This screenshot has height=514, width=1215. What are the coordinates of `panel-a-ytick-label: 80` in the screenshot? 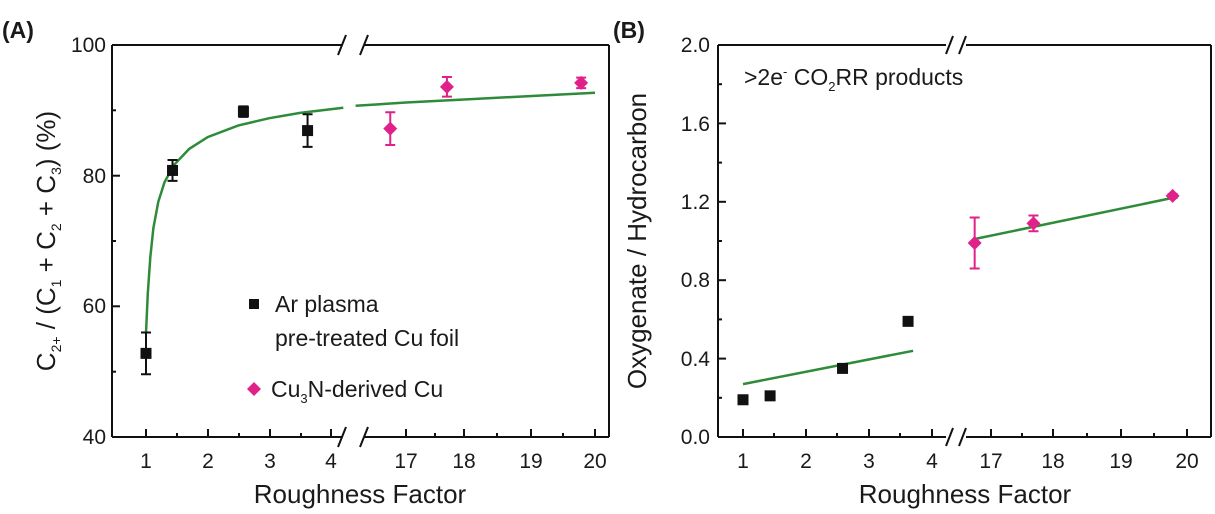 It's located at (94, 176).